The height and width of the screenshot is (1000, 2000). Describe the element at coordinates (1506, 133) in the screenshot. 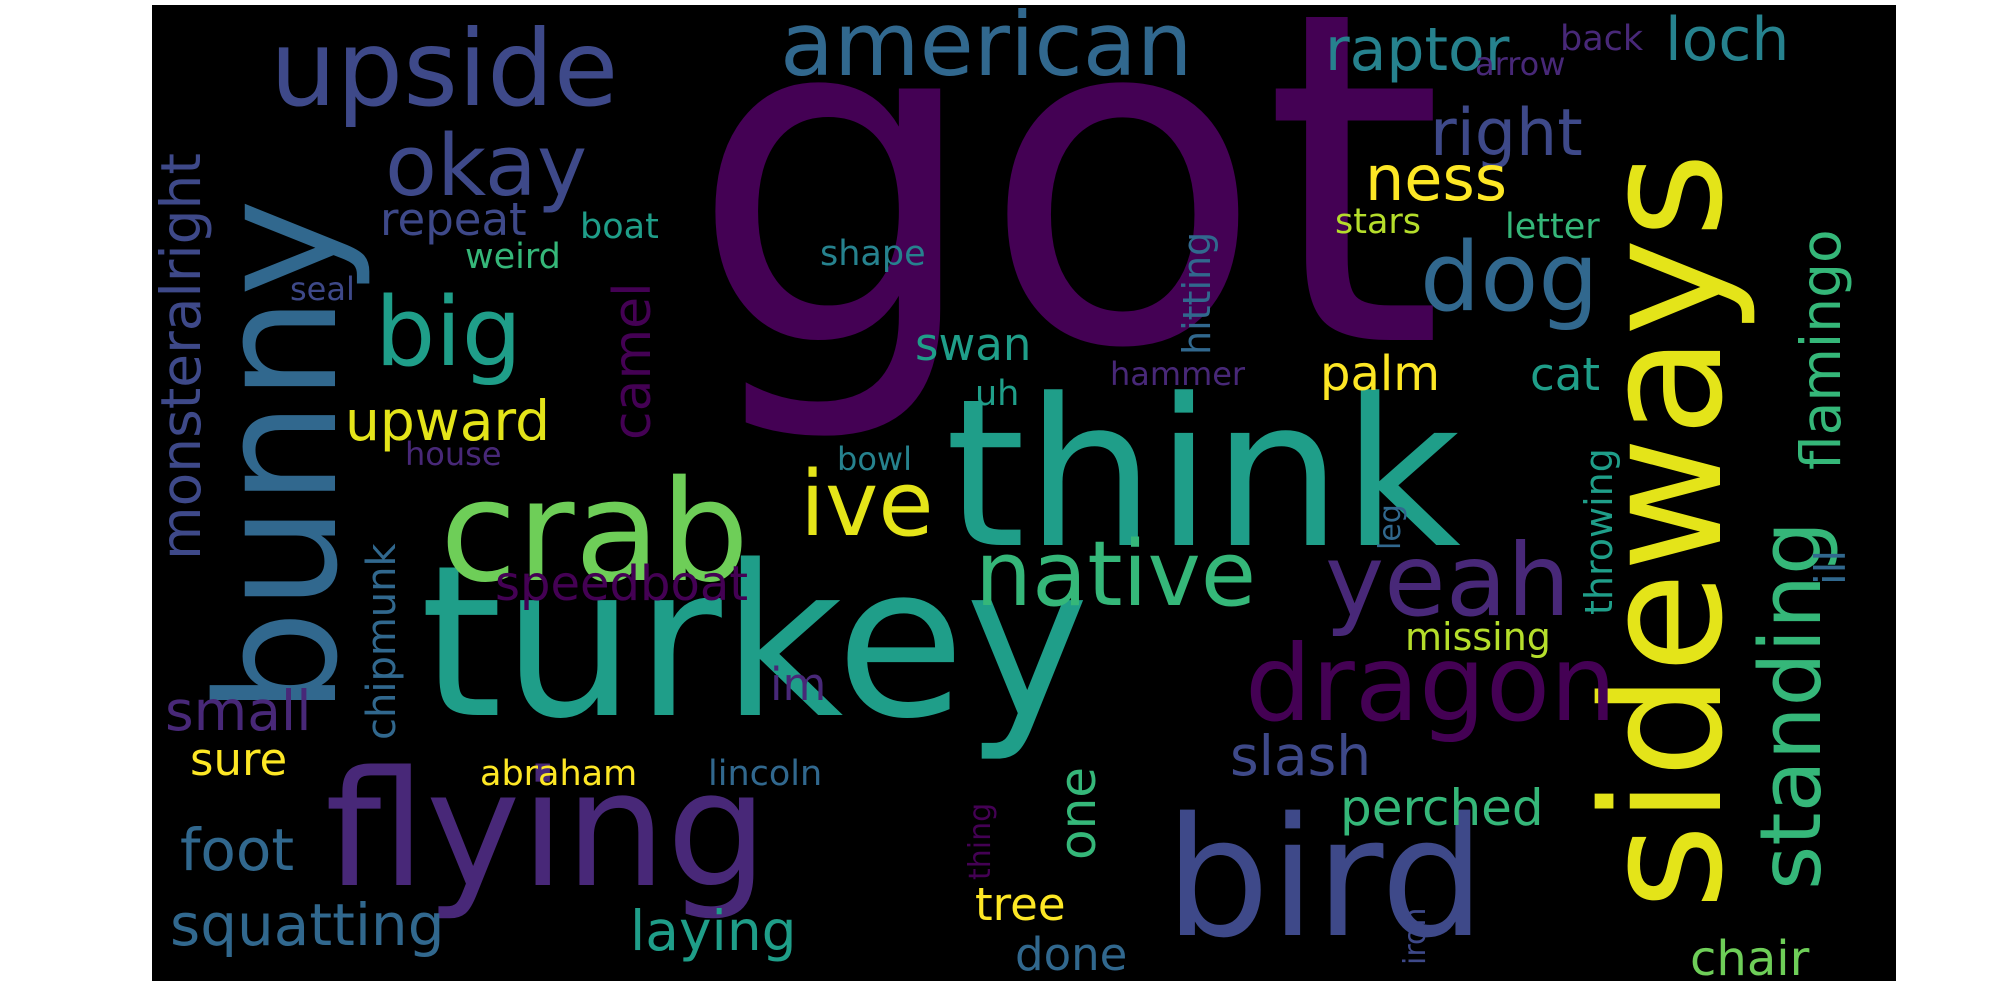

I see `word-right: right` at that location.